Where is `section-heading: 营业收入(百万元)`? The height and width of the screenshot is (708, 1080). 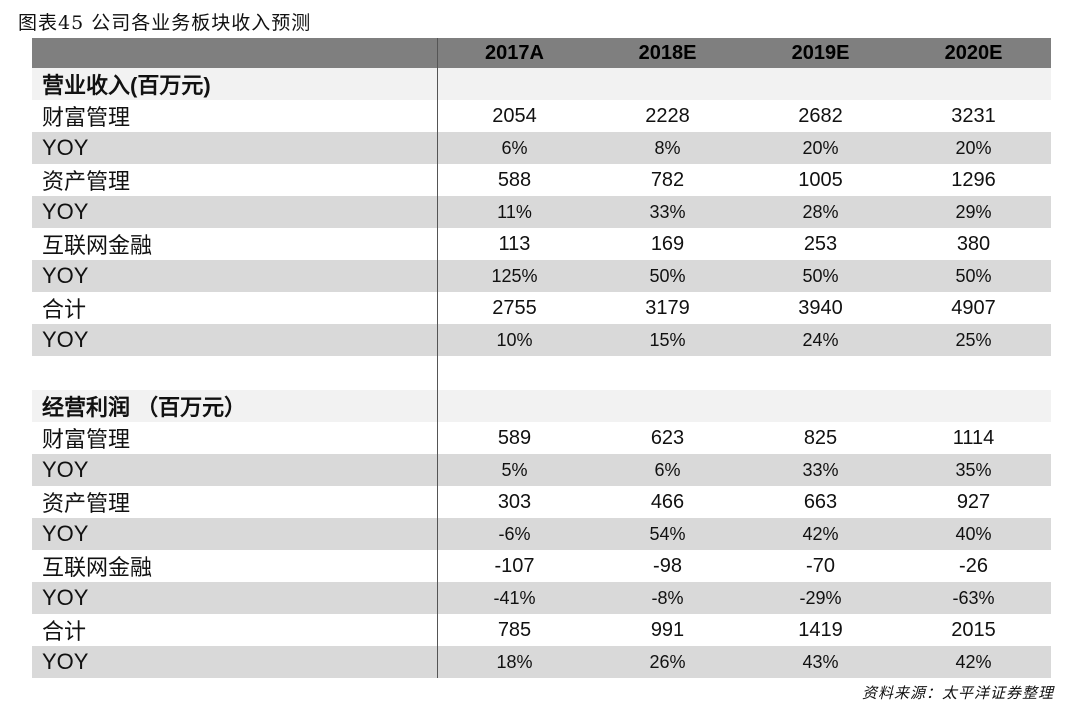 section-heading: 营业收入(百万元) is located at coordinates (235, 84).